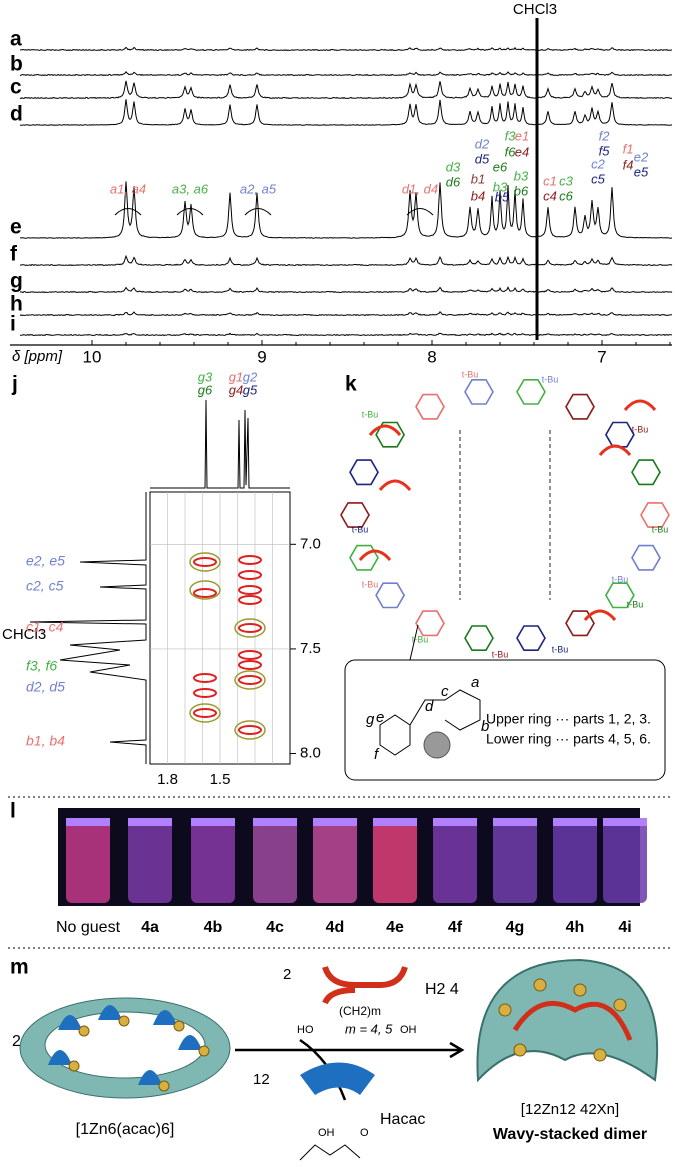  I want to click on peak-label: b4, so click(478, 195).